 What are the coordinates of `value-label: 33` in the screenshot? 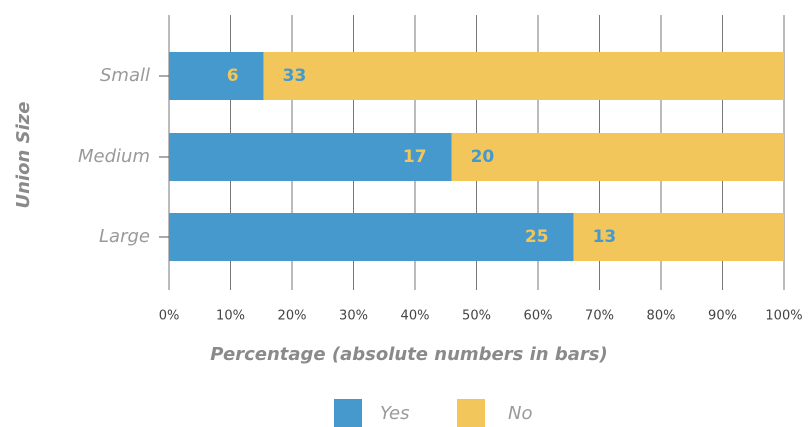 It's located at (295, 76).